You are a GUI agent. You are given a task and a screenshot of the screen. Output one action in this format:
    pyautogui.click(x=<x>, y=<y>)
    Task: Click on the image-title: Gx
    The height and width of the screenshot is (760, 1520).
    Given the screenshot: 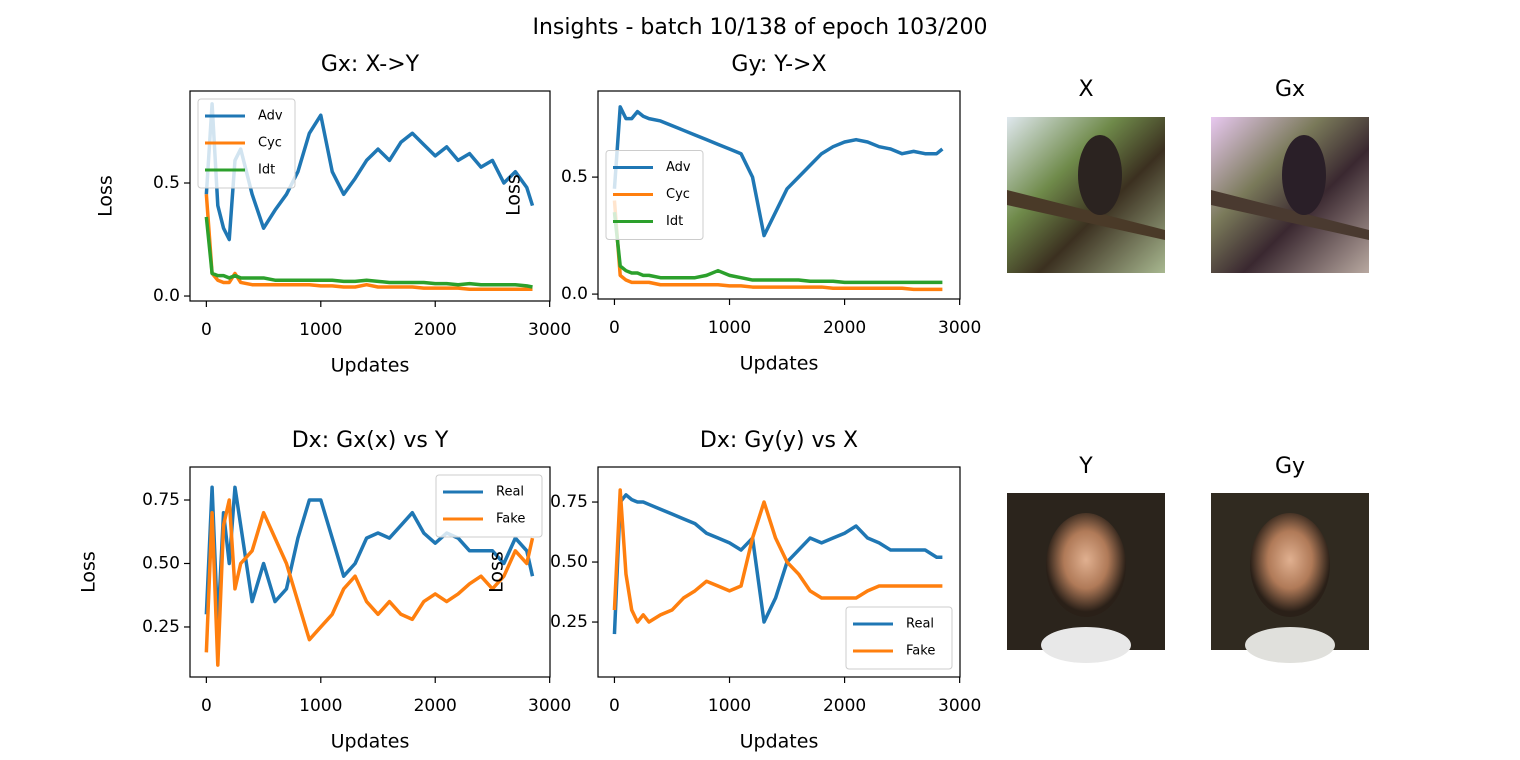 What is the action you would take?
    pyautogui.click(x=1290, y=89)
    